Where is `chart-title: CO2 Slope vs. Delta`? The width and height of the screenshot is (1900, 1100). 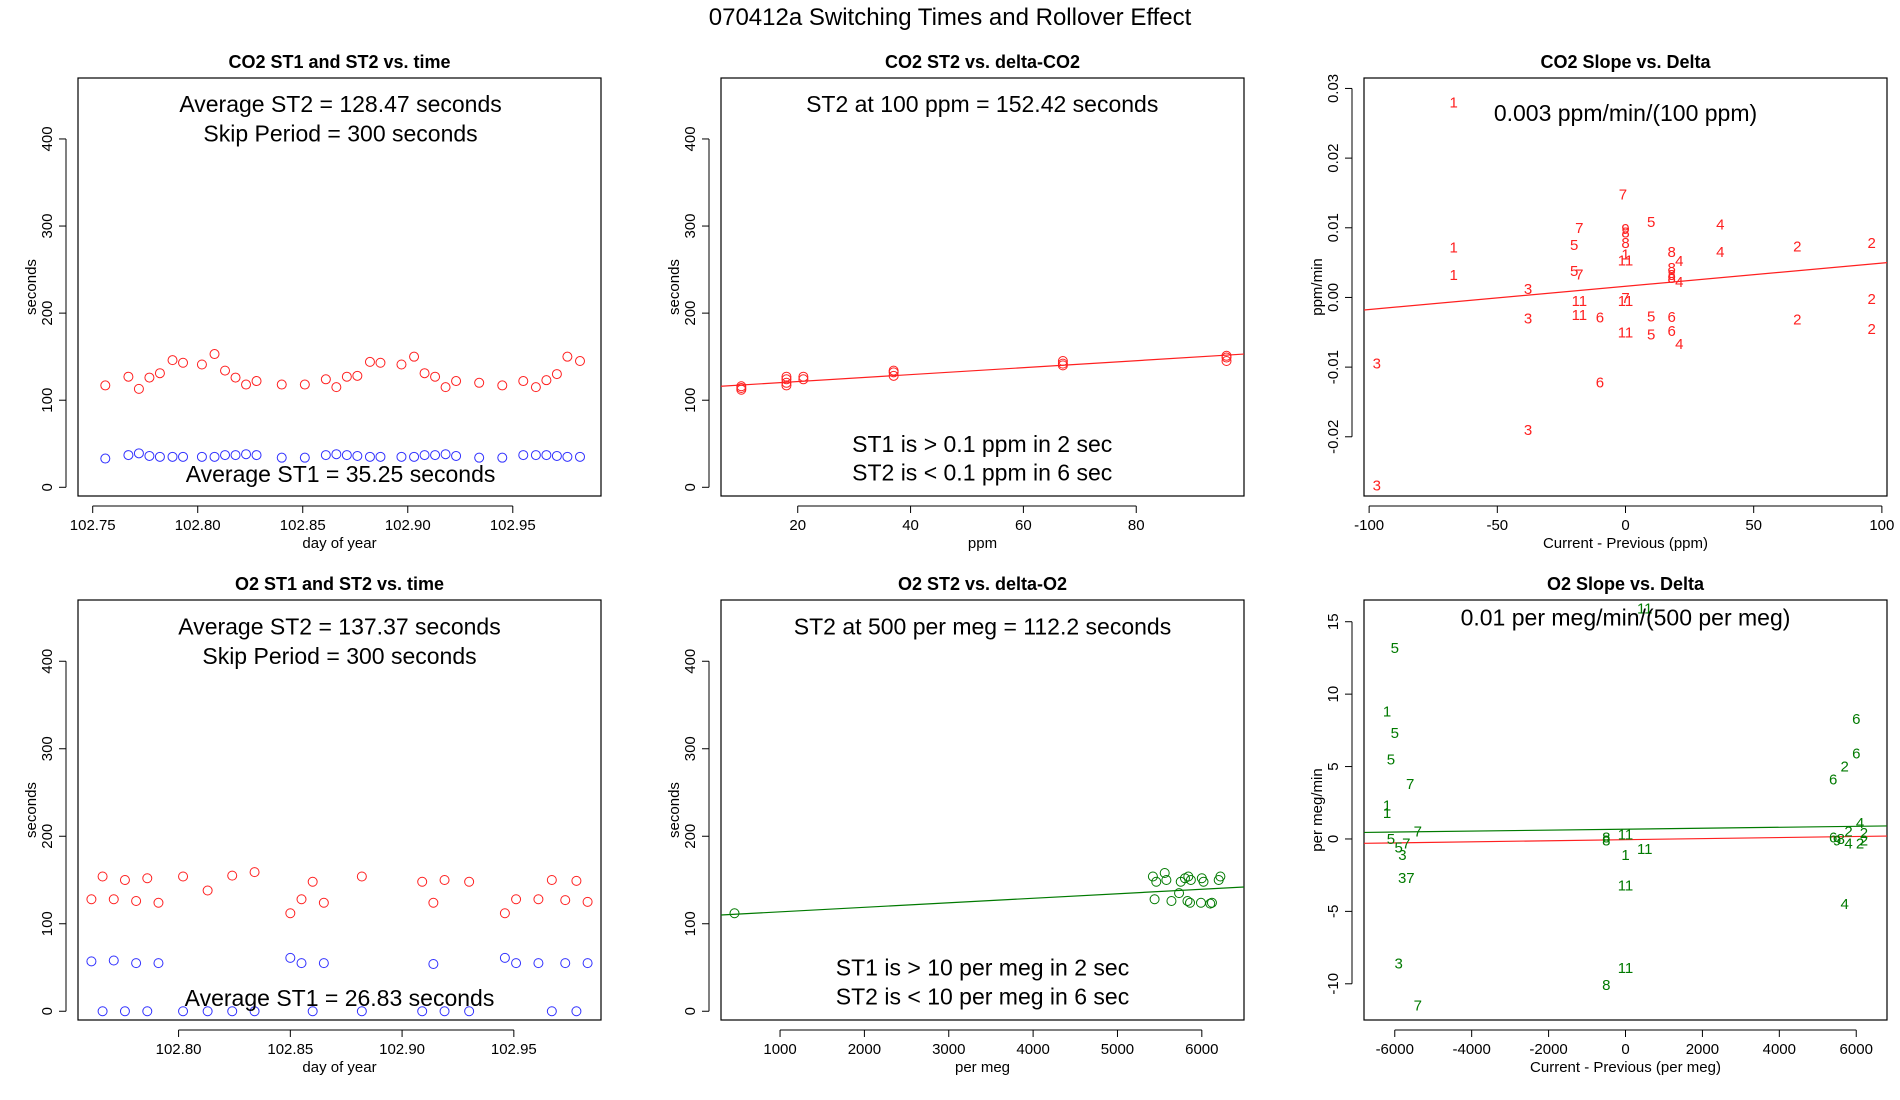
chart-title: CO2 Slope vs. Delta is located at coordinates (1625, 62).